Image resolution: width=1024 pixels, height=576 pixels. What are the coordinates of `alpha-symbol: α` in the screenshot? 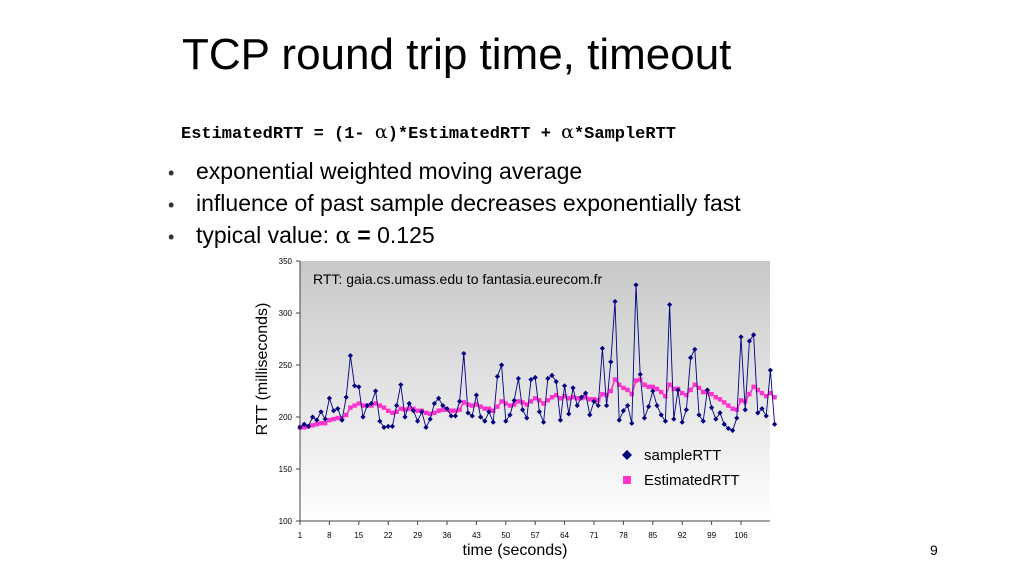 It's located at (343, 236).